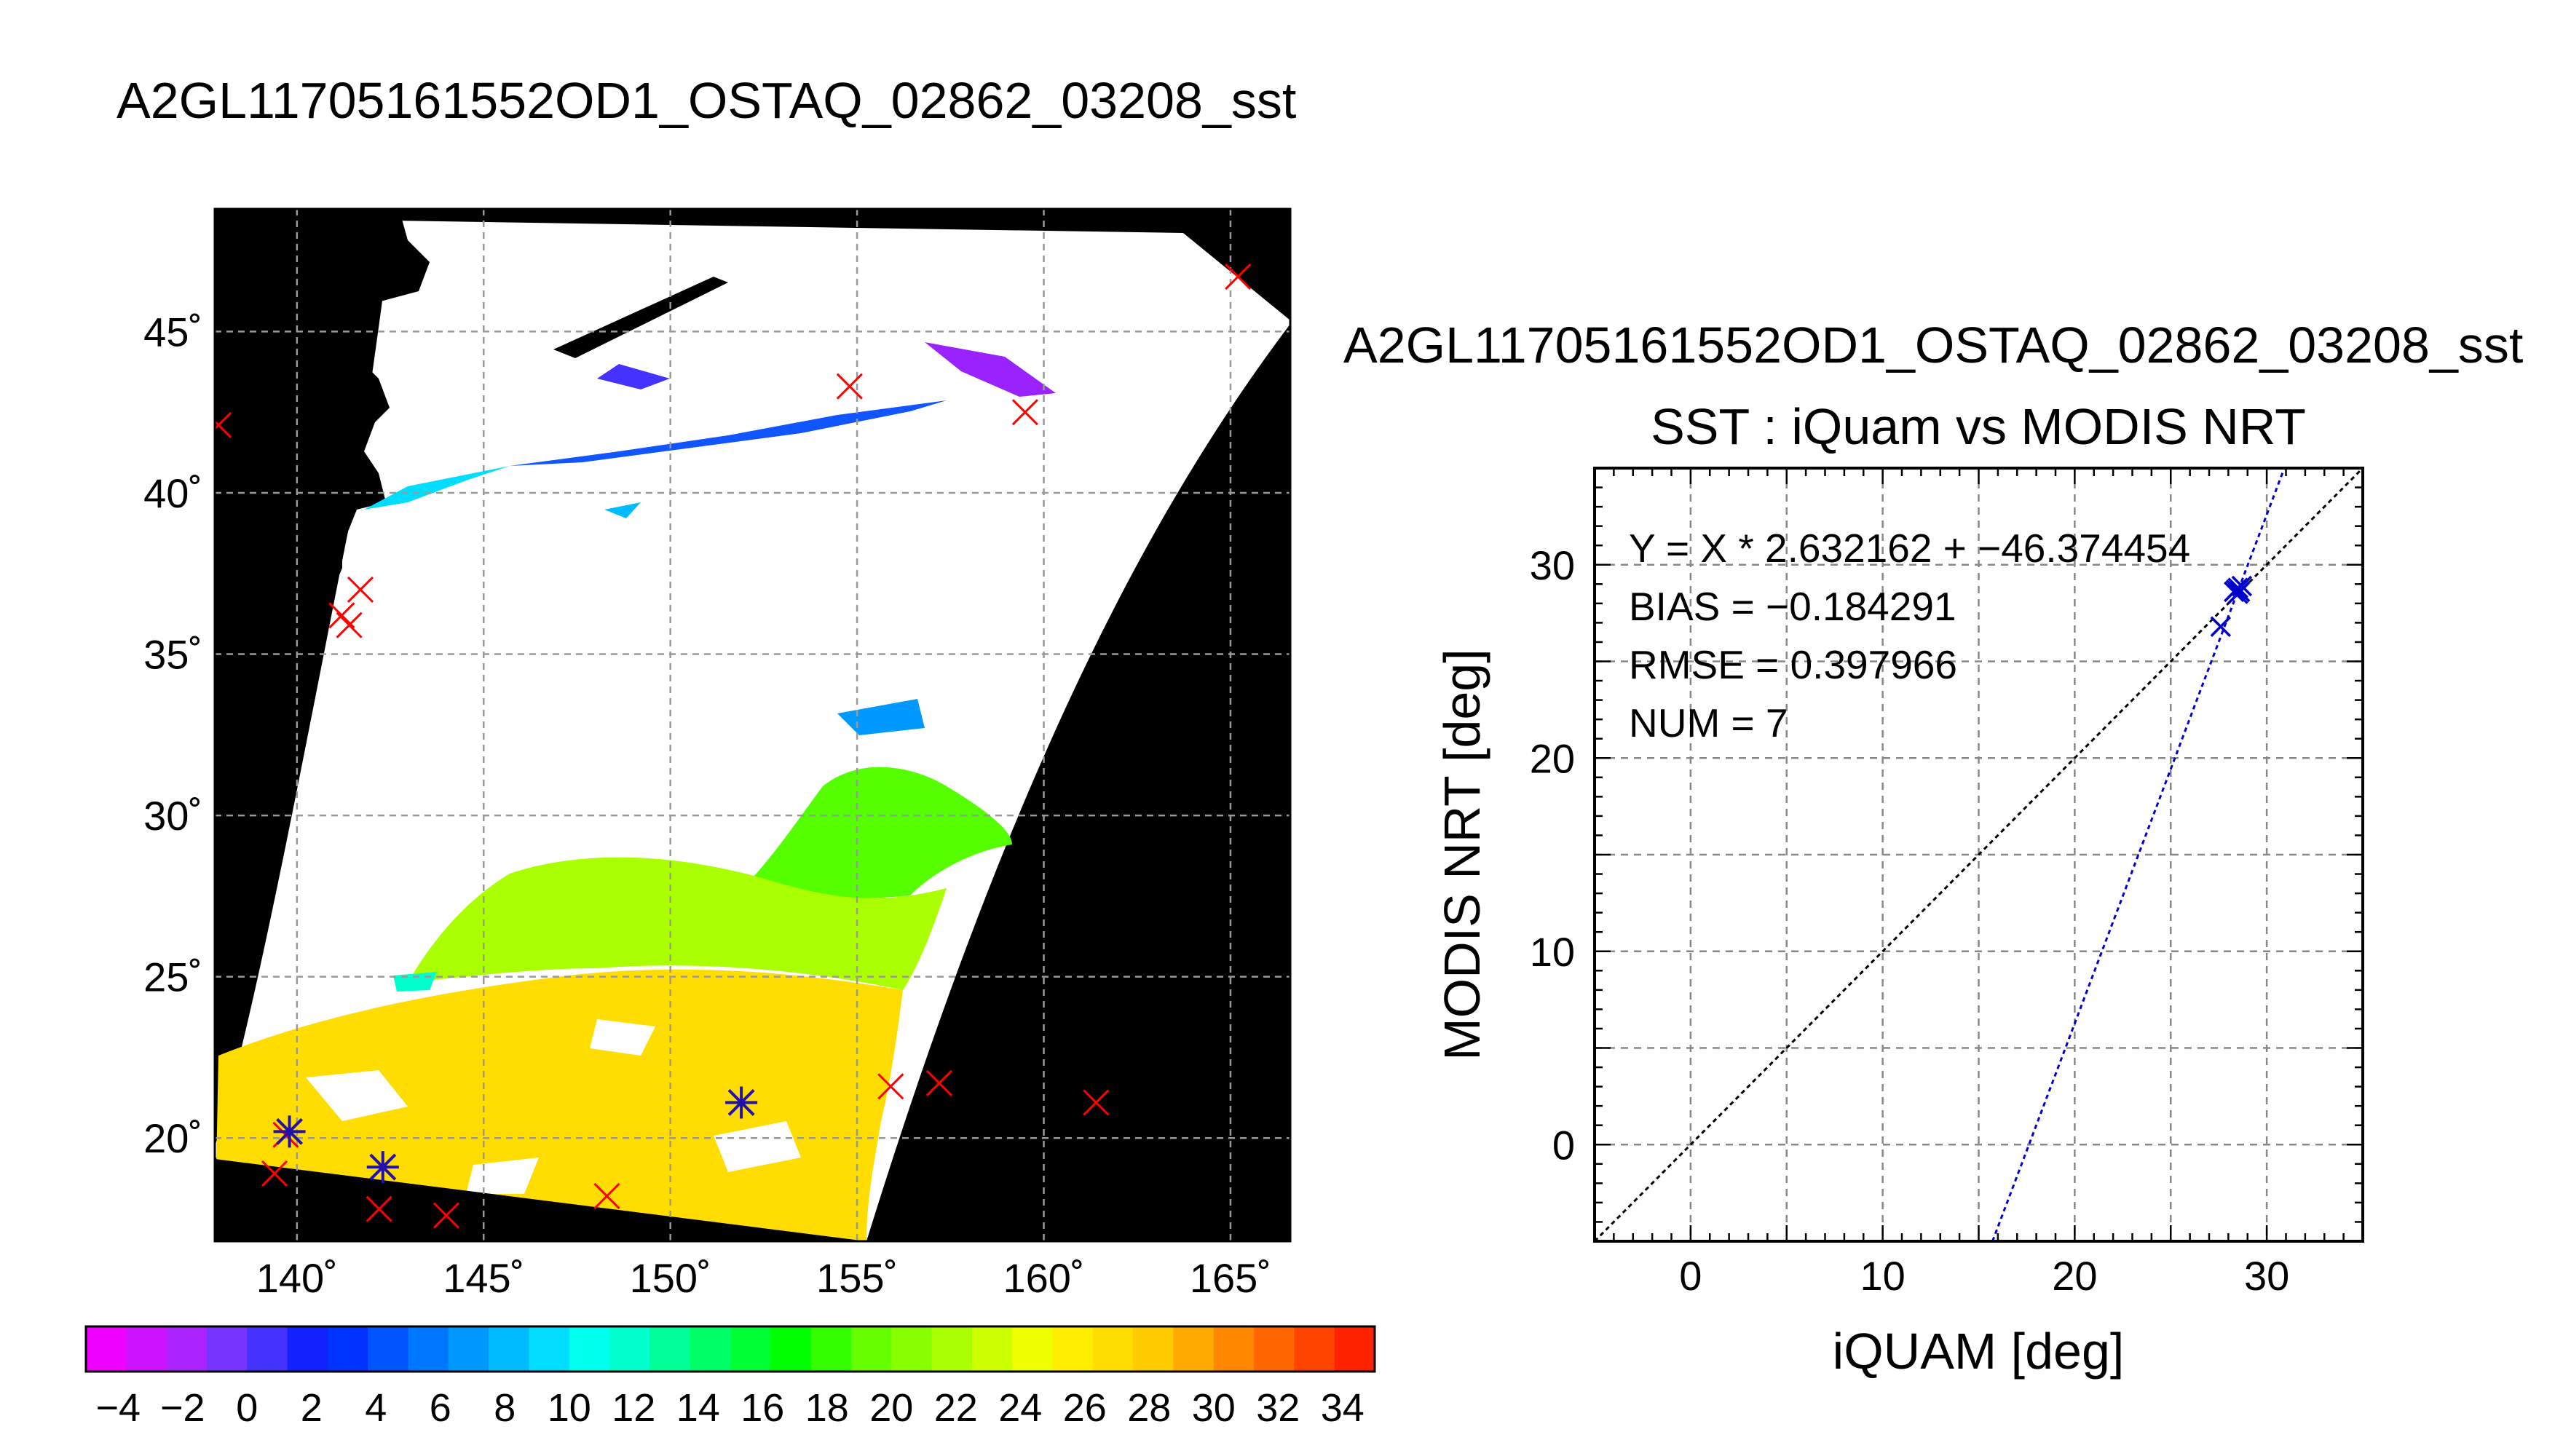 The height and width of the screenshot is (1456, 2555). I want to click on colorbar-tick-labels: −4 −2 0 2 4 6 8 10 12 14 16 18 20 22 24 26 28 30 32 34, so click(729, 1408).